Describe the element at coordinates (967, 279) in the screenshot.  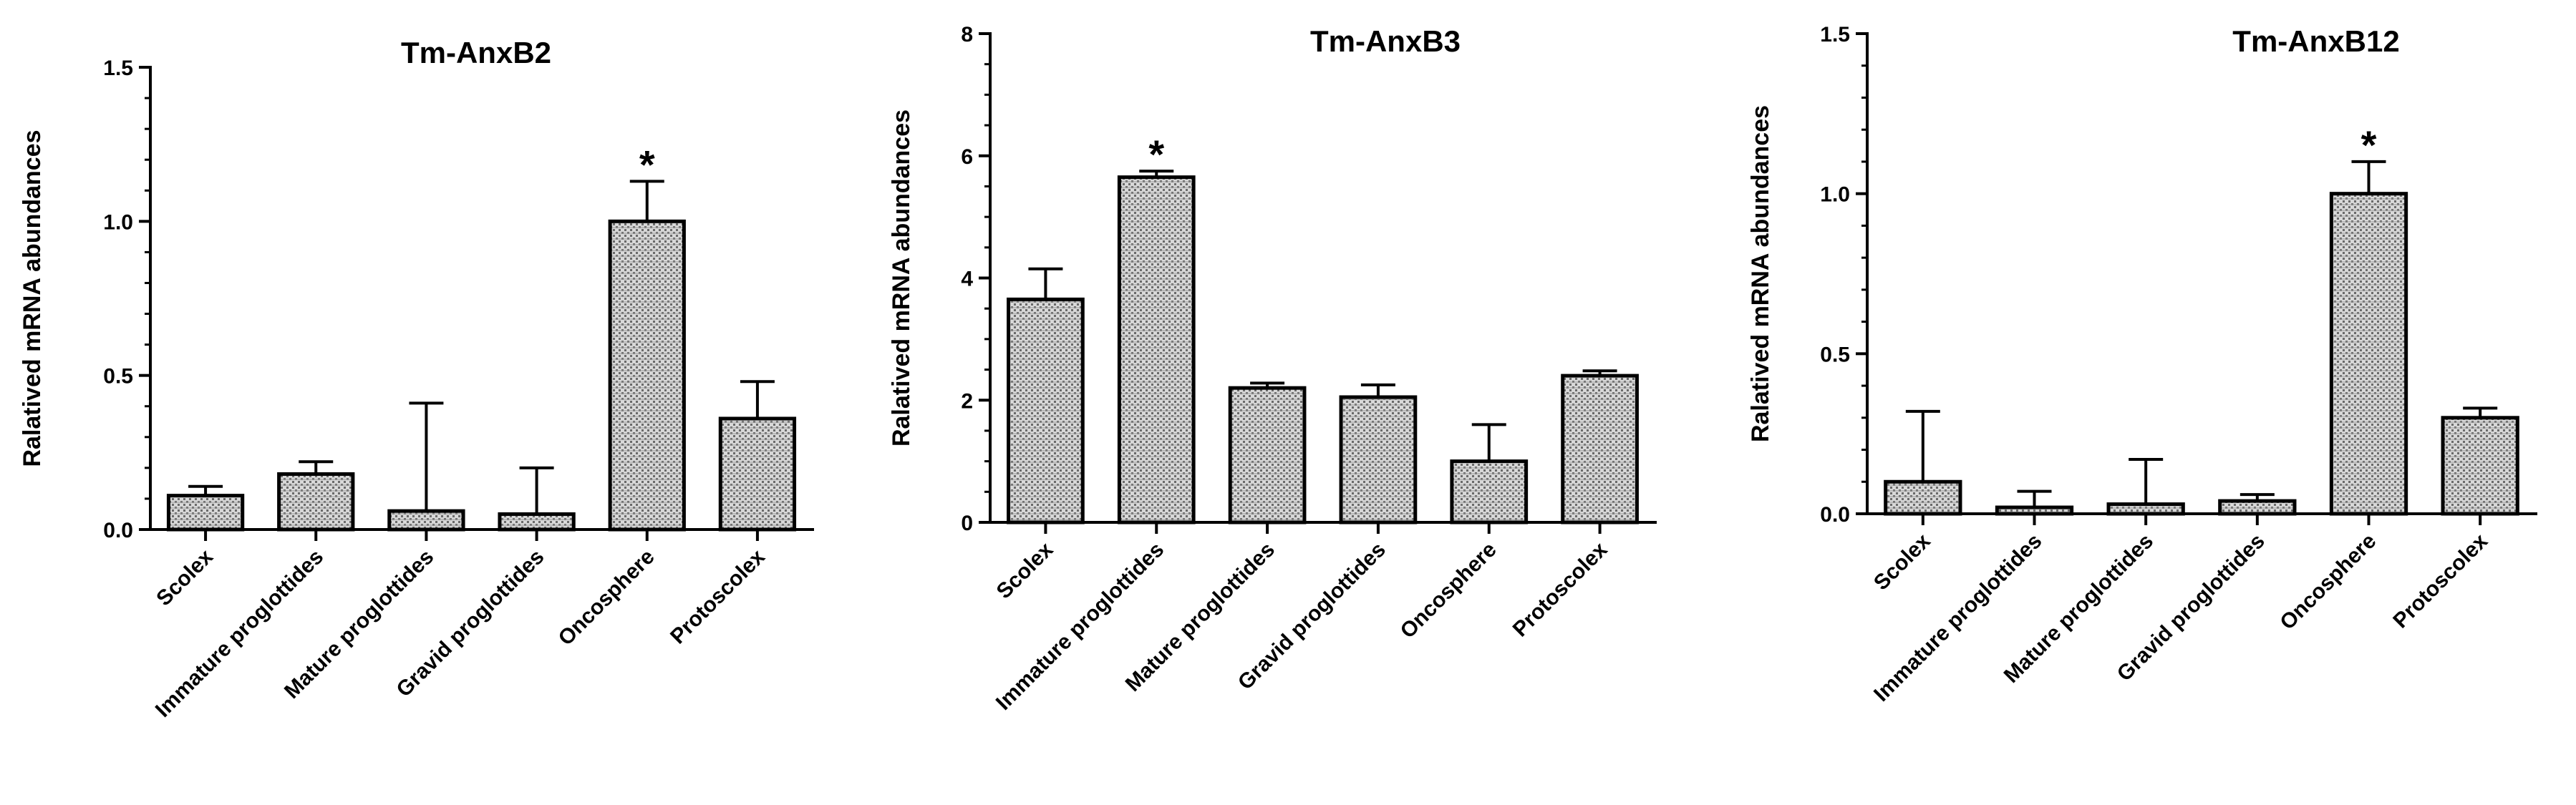
I see `y-tick-label: 4` at that location.